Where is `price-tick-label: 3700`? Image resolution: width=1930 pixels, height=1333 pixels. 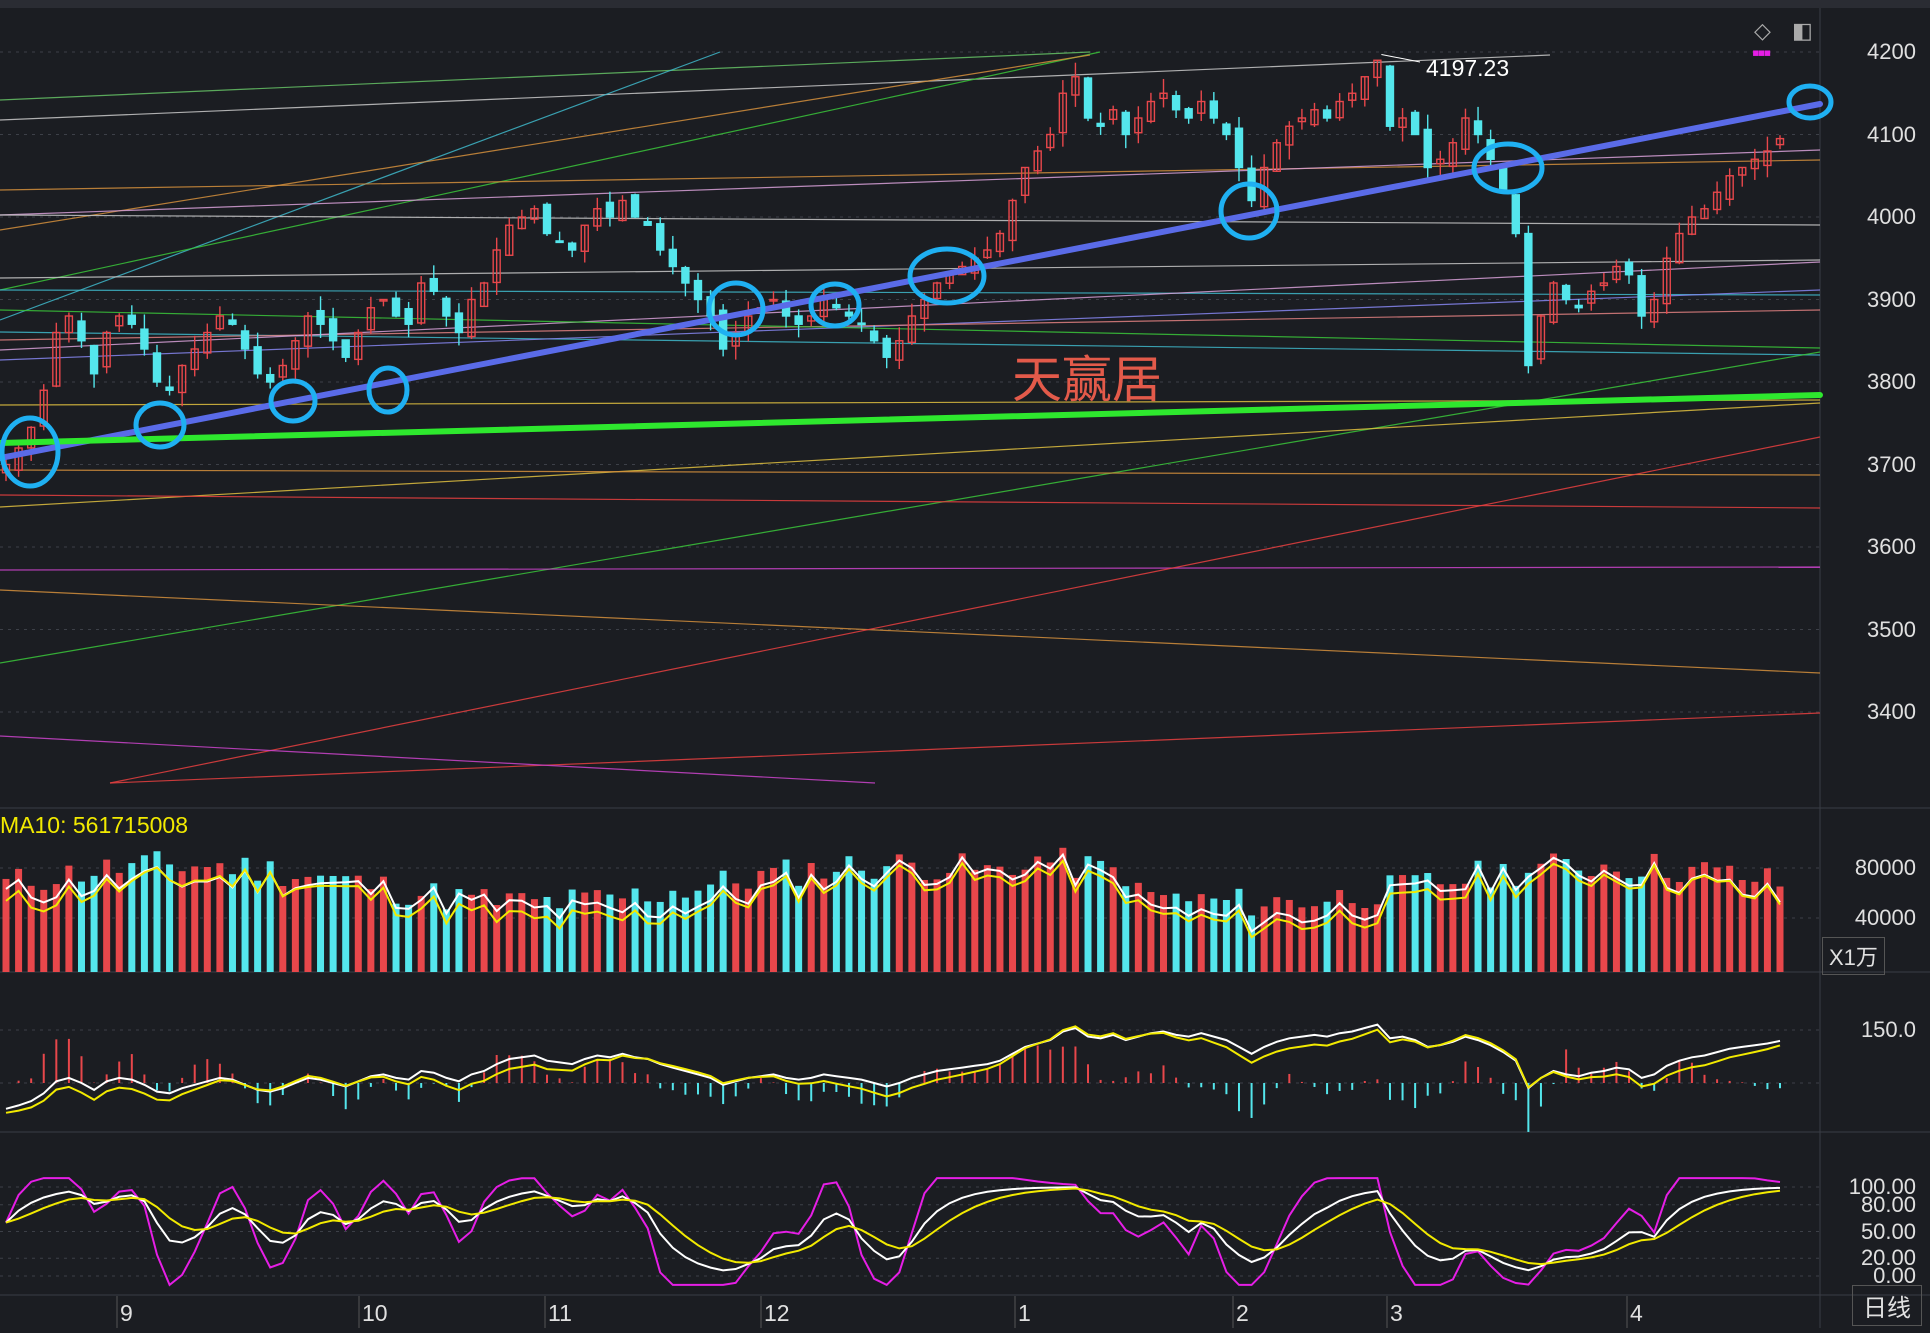
price-tick-label: 3700 is located at coordinates (1891, 464).